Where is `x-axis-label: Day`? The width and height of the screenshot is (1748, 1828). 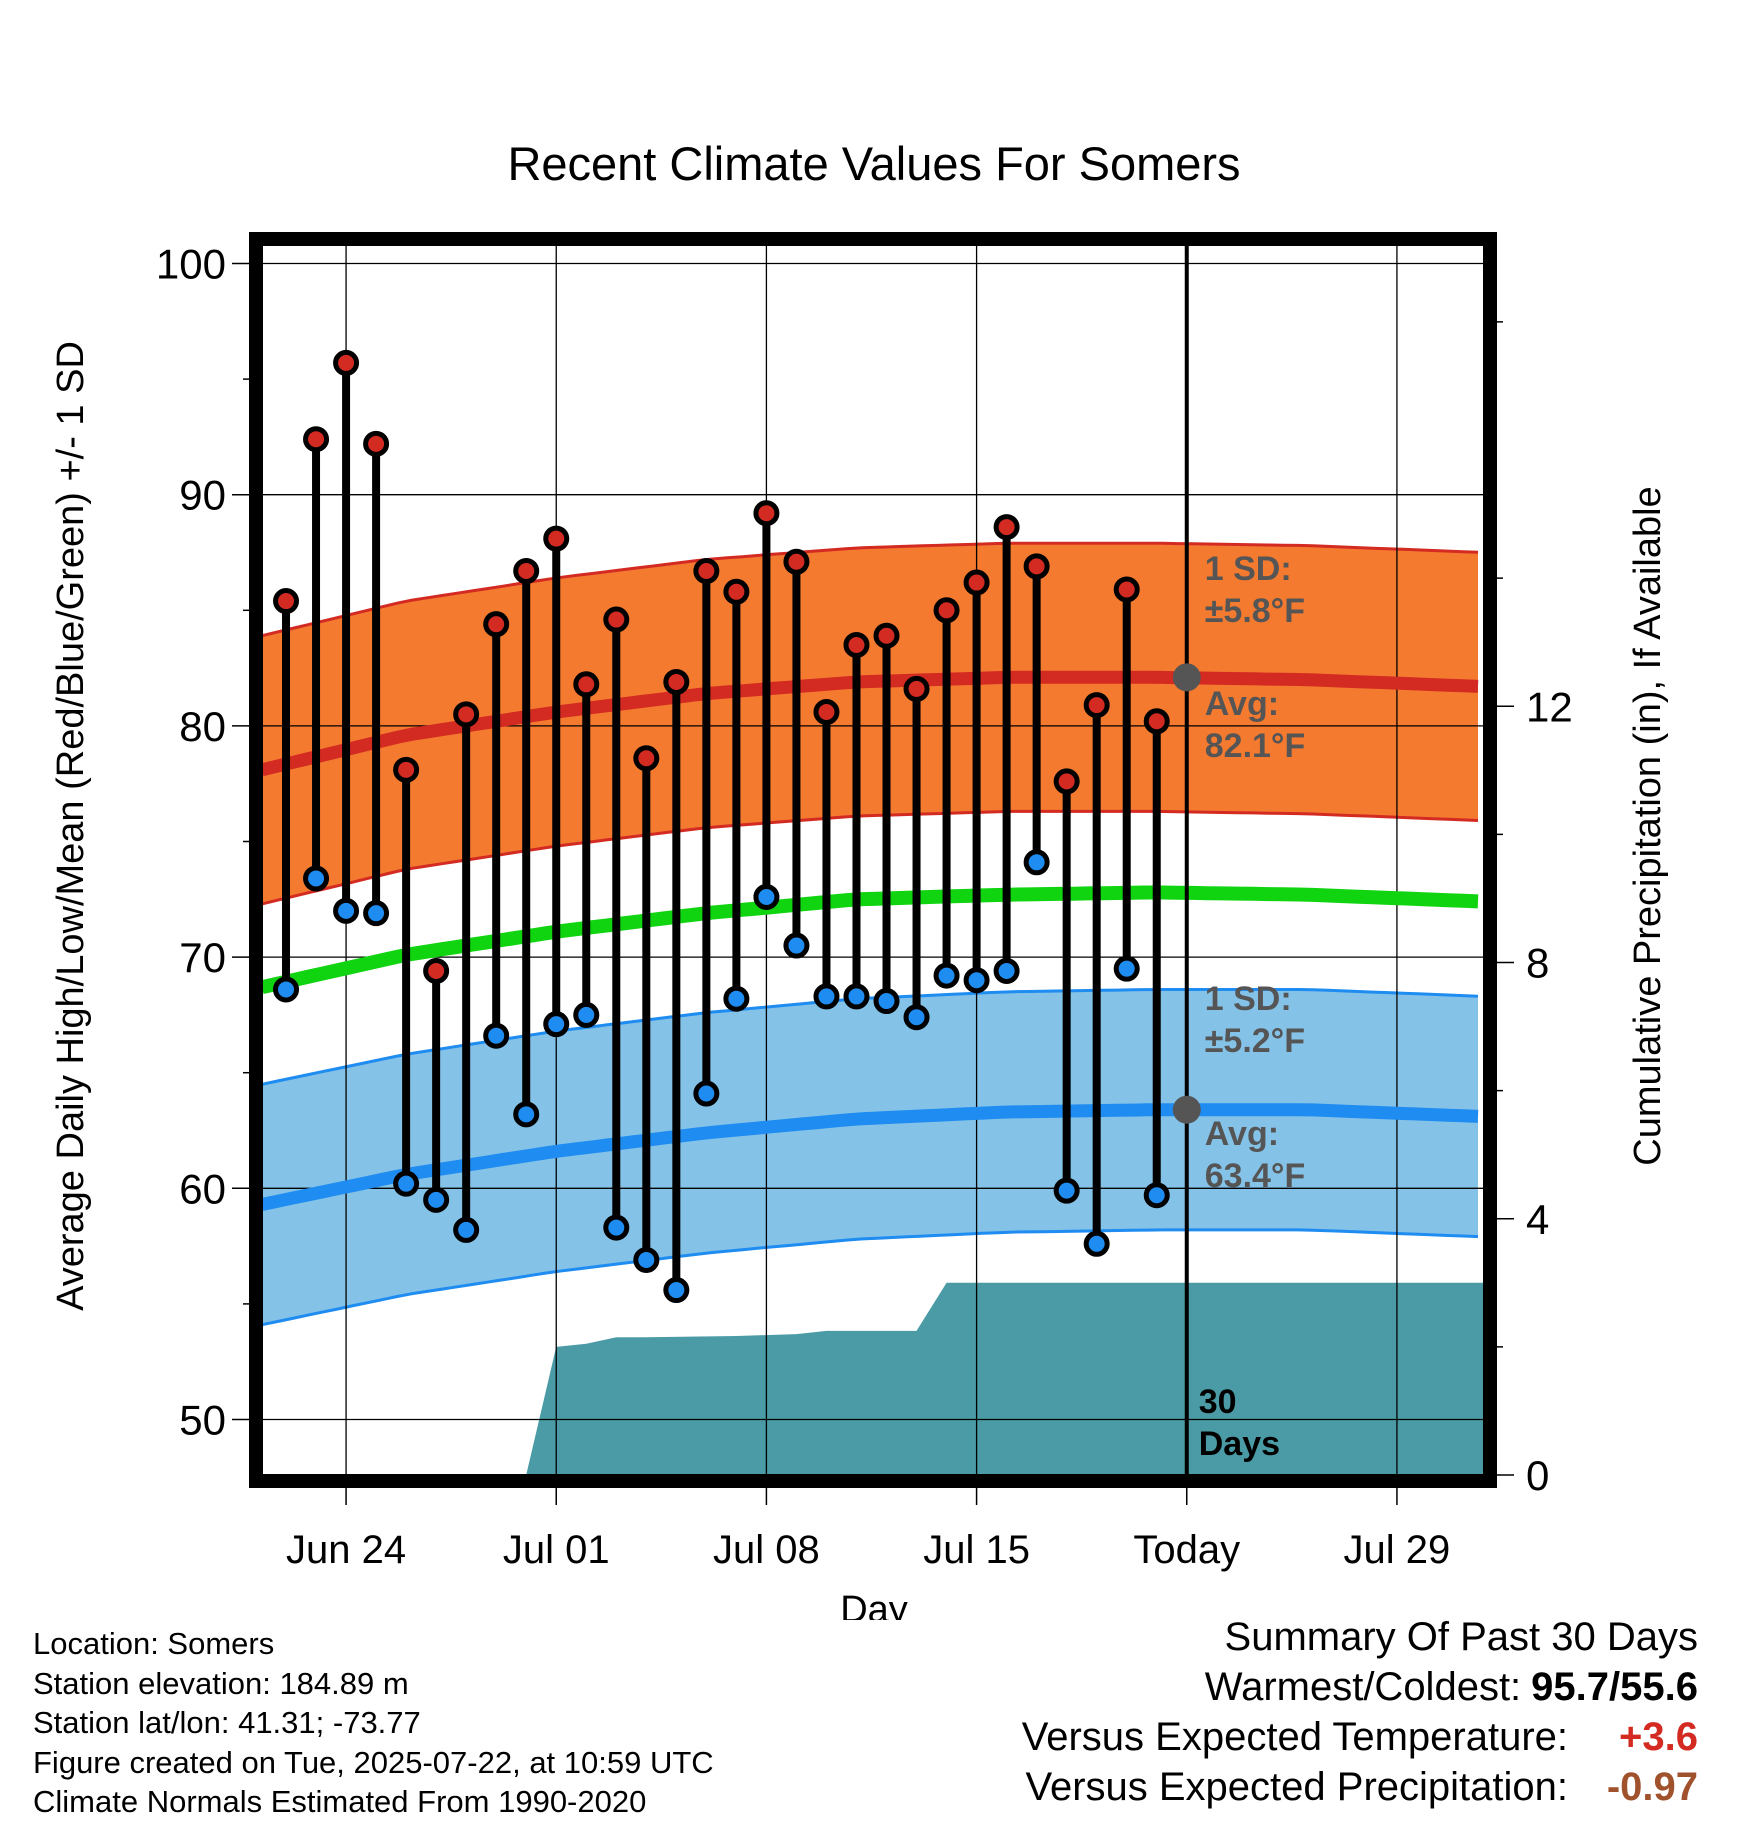
x-axis-label: Day is located at coordinates (874, 1604).